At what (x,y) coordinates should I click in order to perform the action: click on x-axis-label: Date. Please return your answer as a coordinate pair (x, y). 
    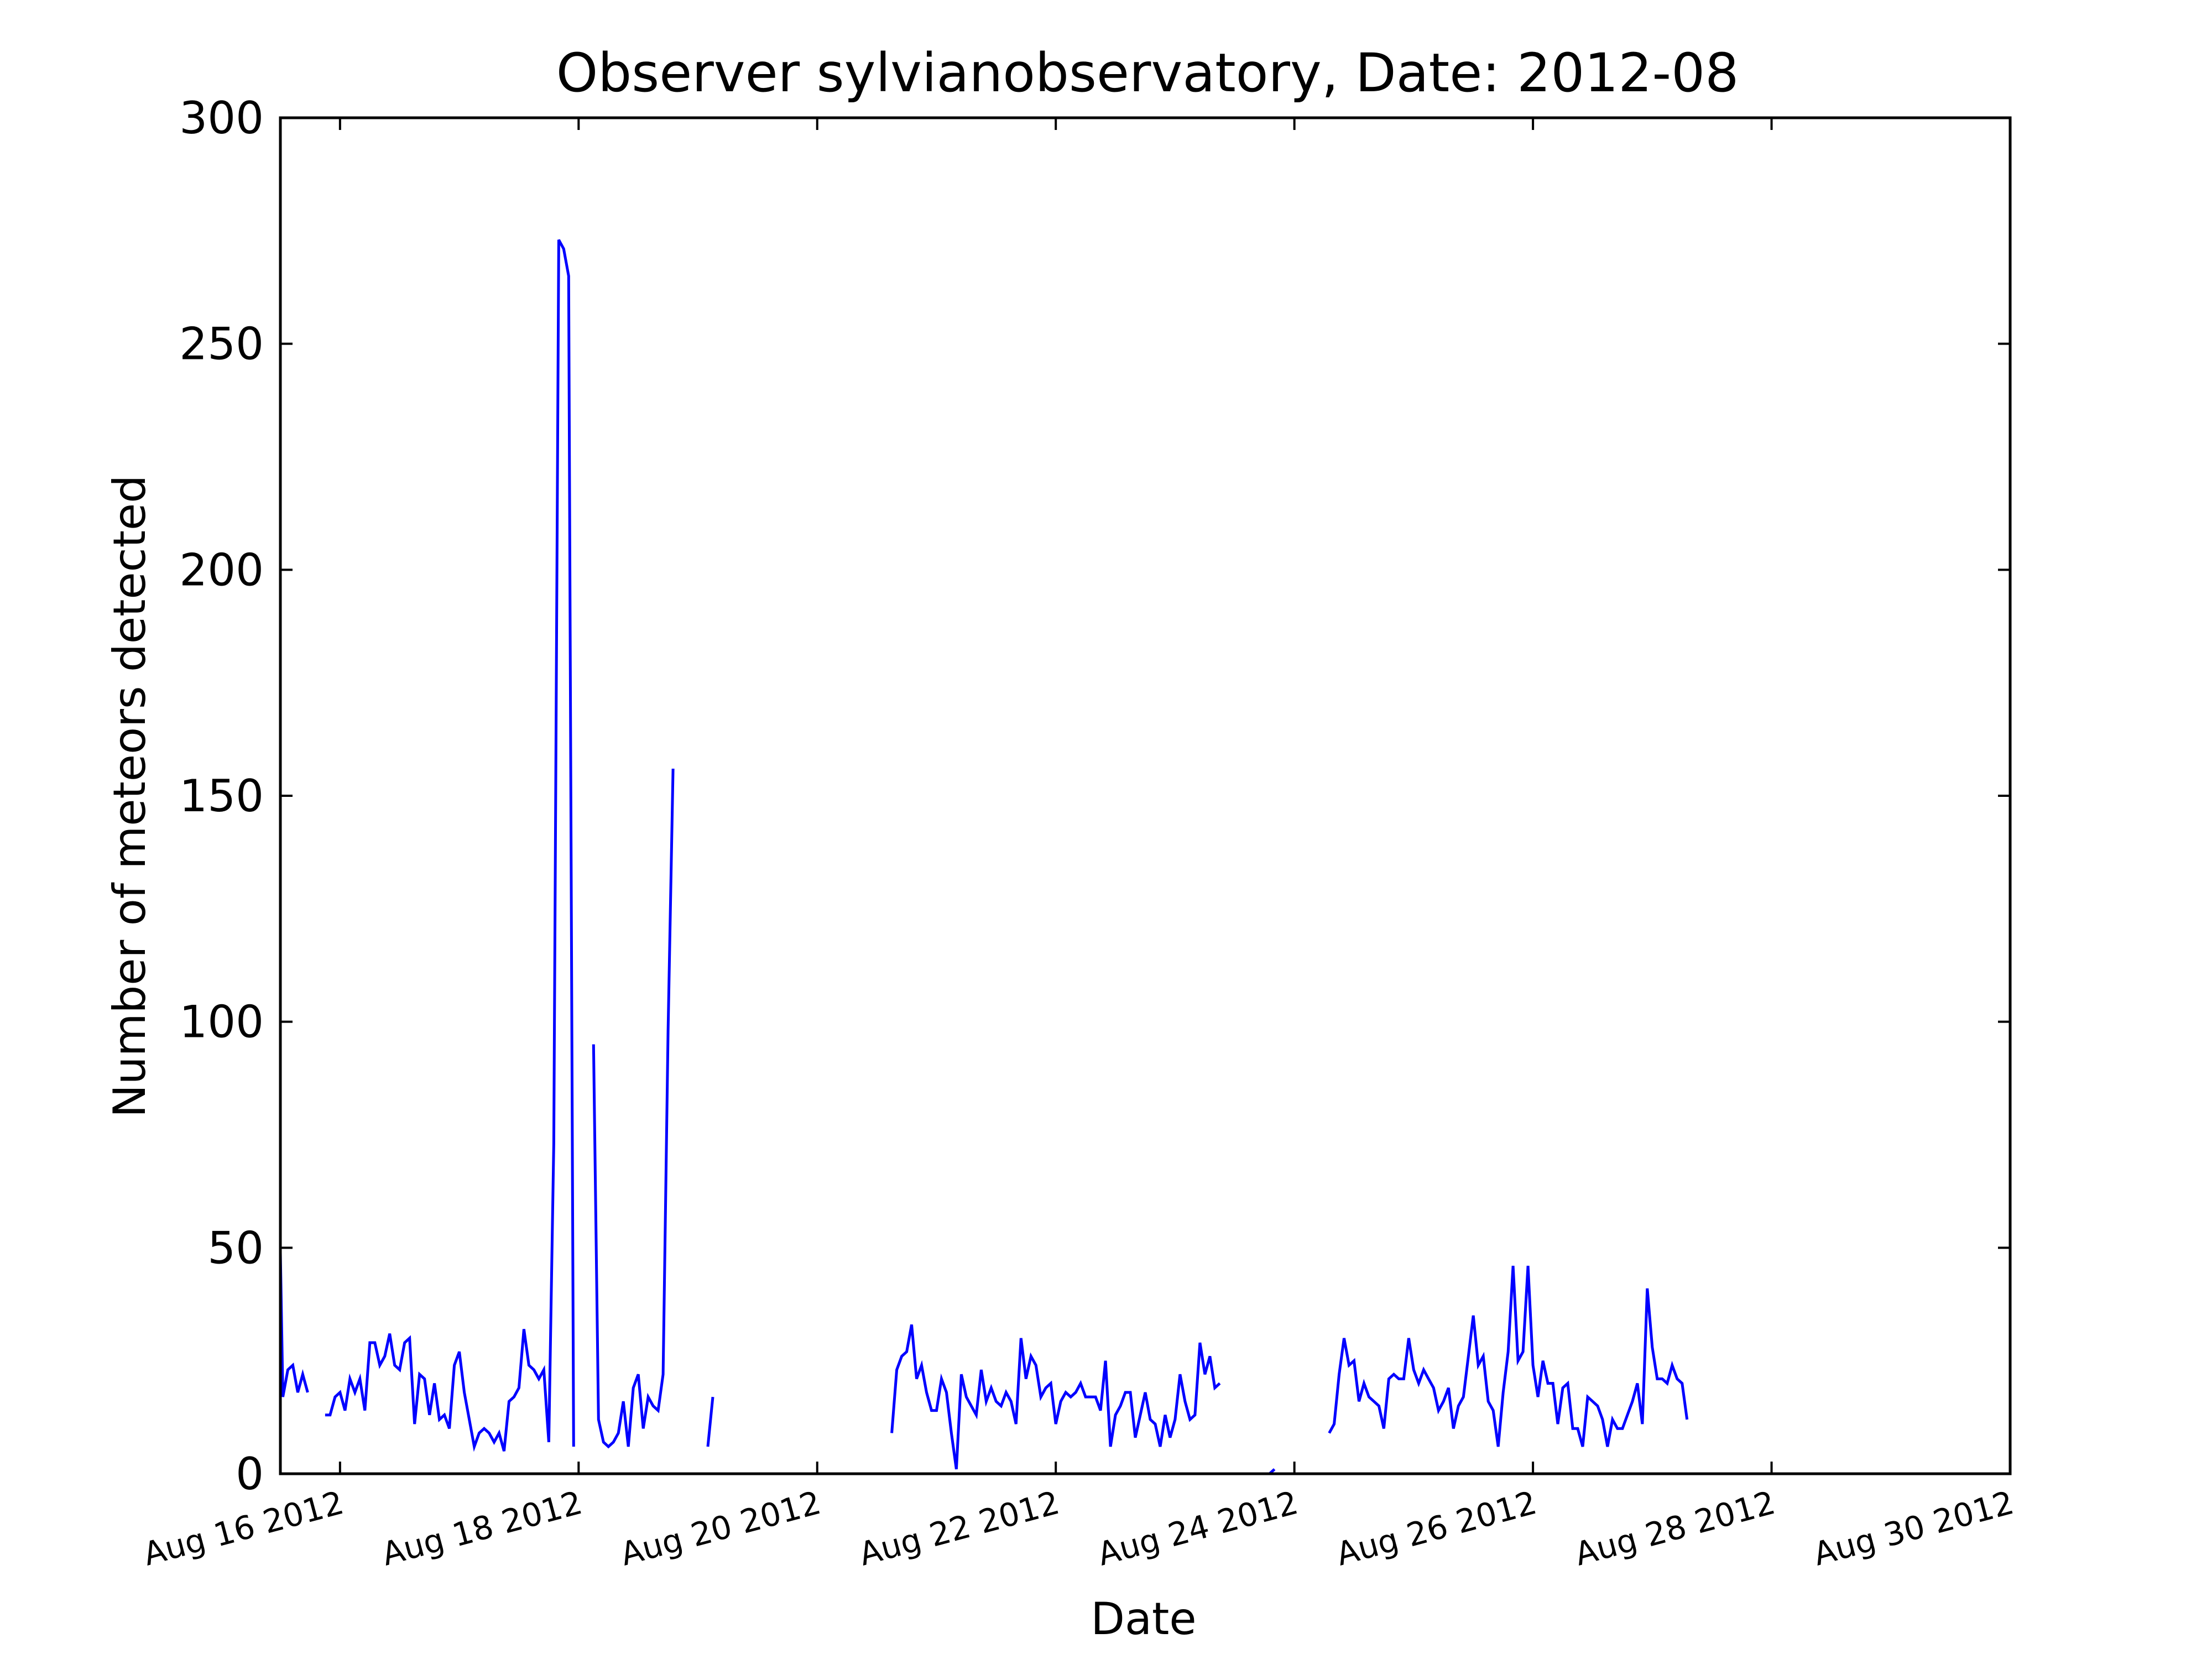
    Looking at the image, I should click on (1143, 1619).